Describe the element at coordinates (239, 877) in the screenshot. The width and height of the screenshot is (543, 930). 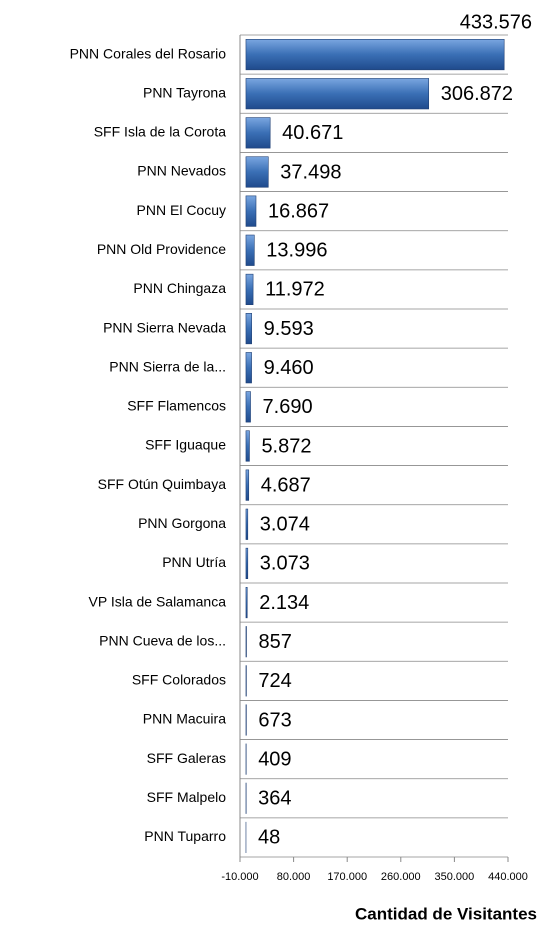
I see `x-tick-label: -10.000` at that location.